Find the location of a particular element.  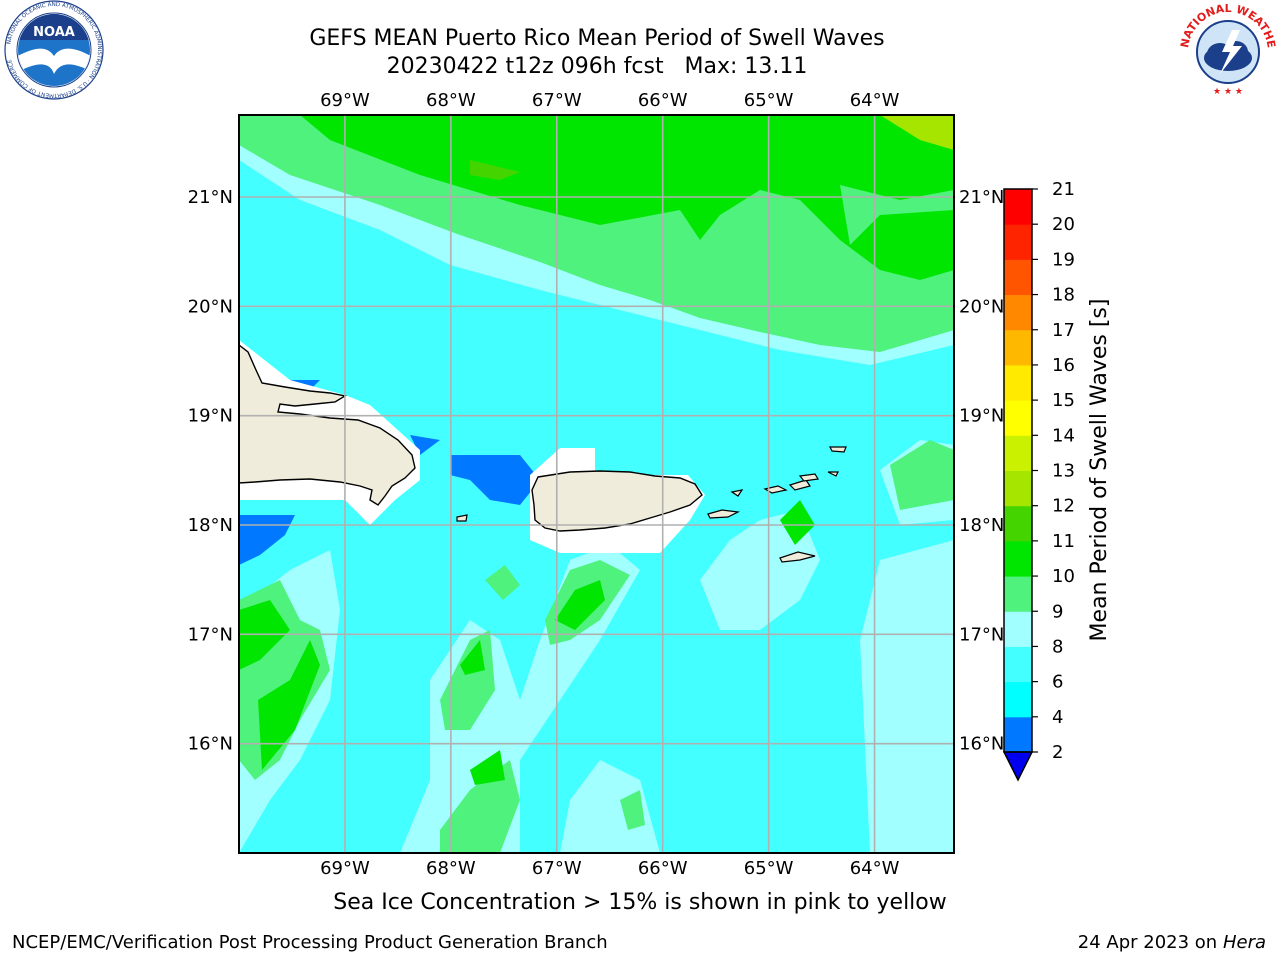

colorbar-tick-label: 21 is located at coordinates (1063, 189).